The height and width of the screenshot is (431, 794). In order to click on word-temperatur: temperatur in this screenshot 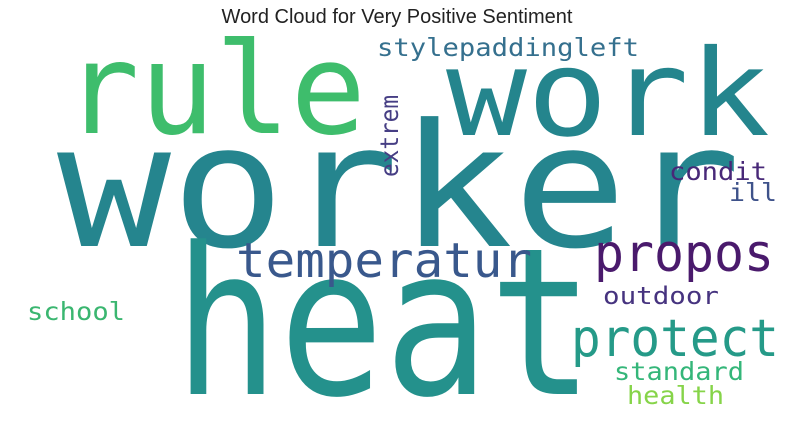, I will do `click(384, 261)`.